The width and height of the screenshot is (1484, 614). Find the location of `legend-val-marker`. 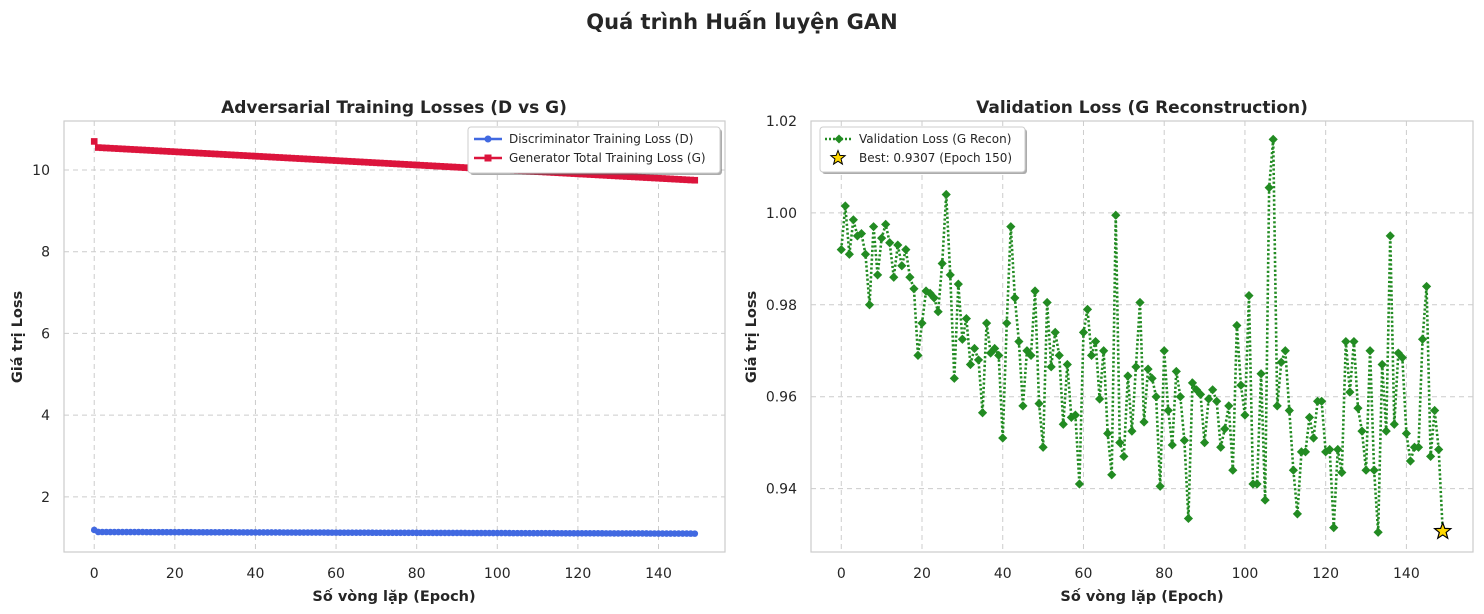

legend-val-marker is located at coordinates (839, 139).